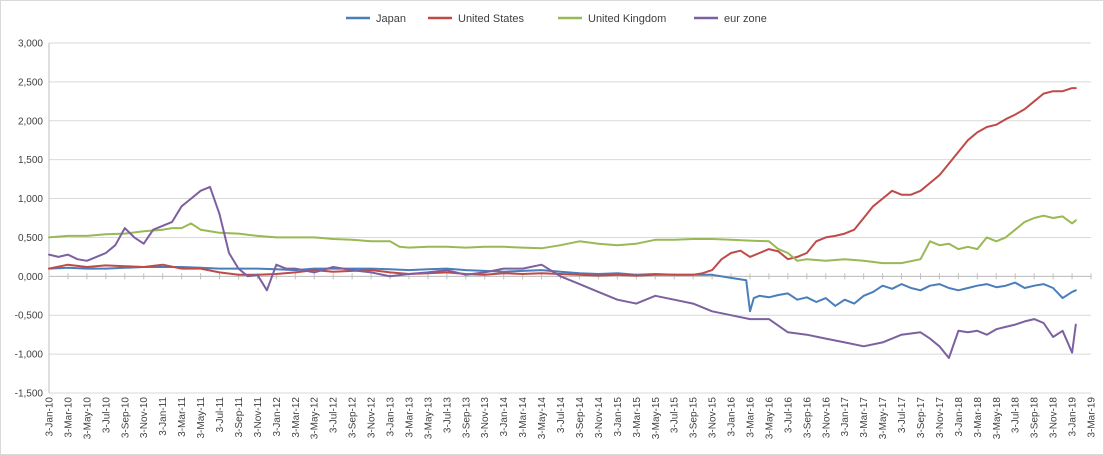 The height and width of the screenshot is (455, 1104). I want to click on x-tick-label: 3-Sep-12, so click(353, 418).